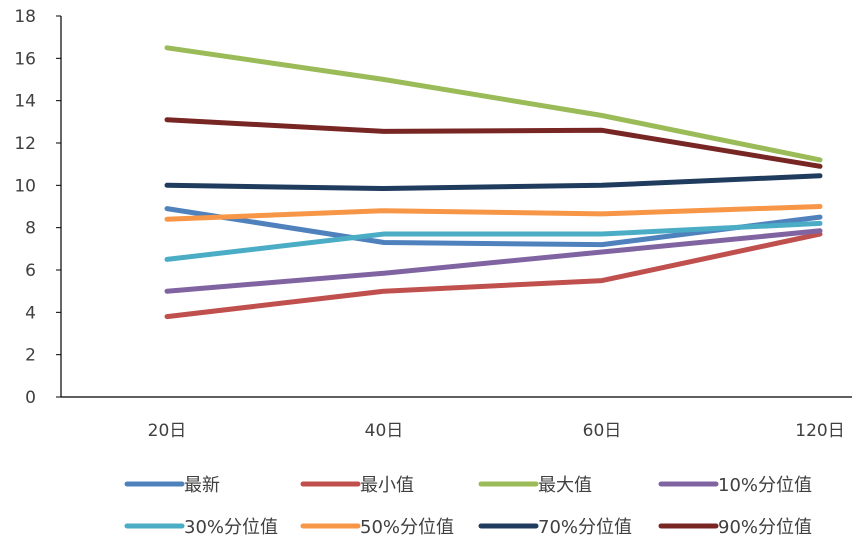 This screenshot has width=852, height=545. Describe the element at coordinates (602, 431) in the screenshot. I see `x-tick-label: 60日` at that location.